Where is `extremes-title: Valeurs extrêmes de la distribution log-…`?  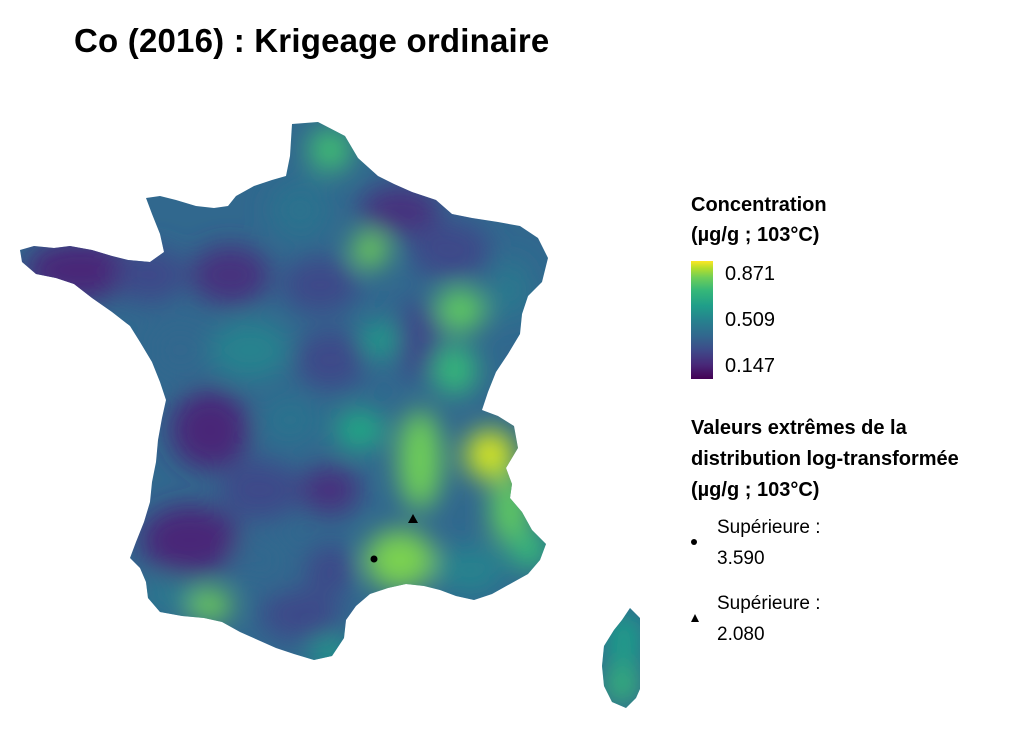
extremes-title: Valeurs extrêmes de la distribution log-… is located at coordinates (856, 459).